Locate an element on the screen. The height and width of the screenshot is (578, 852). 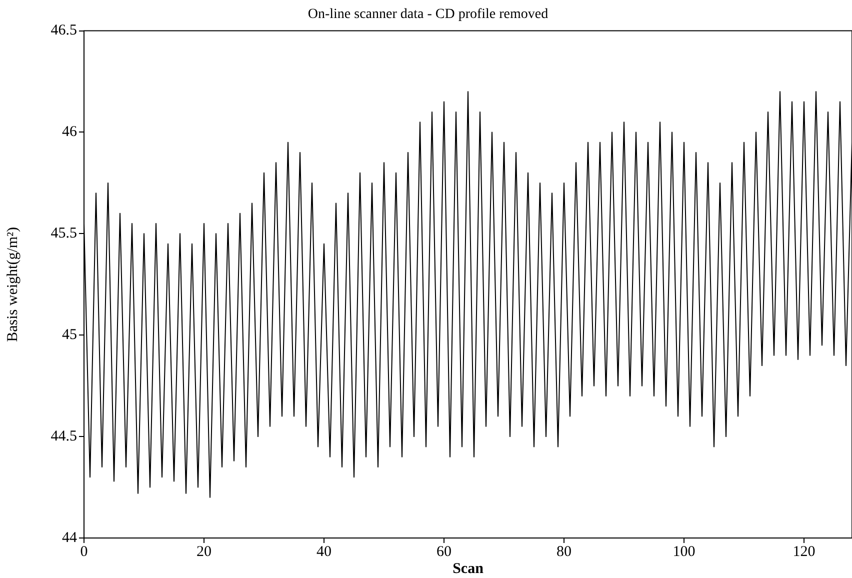
x-axis-title: Scan is located at coordinates (468, 568).